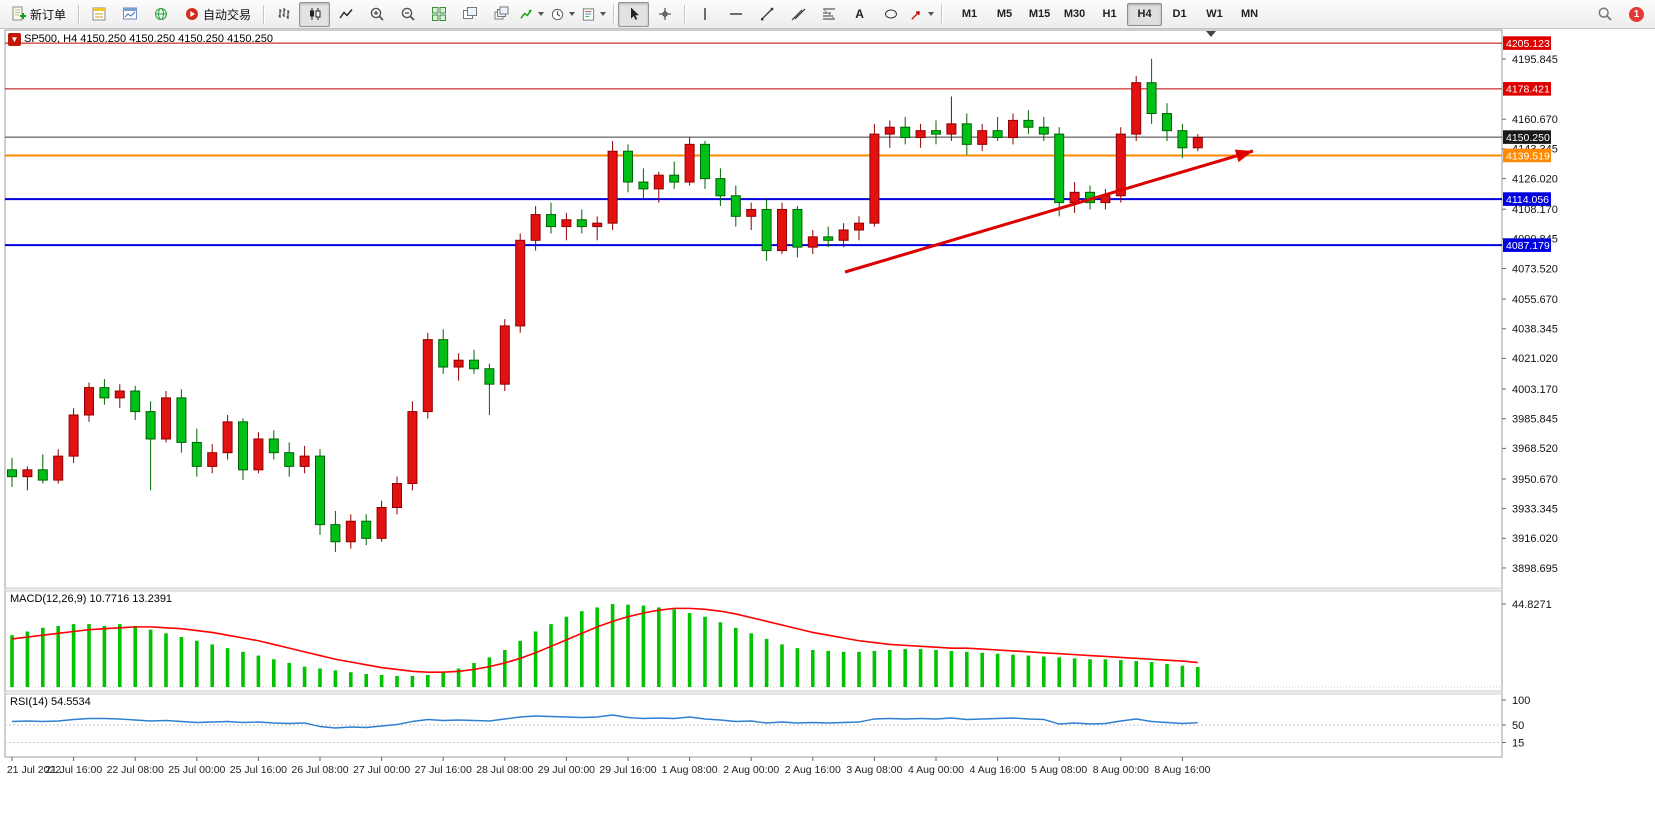 The image size is (1655, 825). What do you see at coordinates (1004, 14) in the screenshot?
I see `timeframe-m5: M5` at bounding box center [1004, 14].